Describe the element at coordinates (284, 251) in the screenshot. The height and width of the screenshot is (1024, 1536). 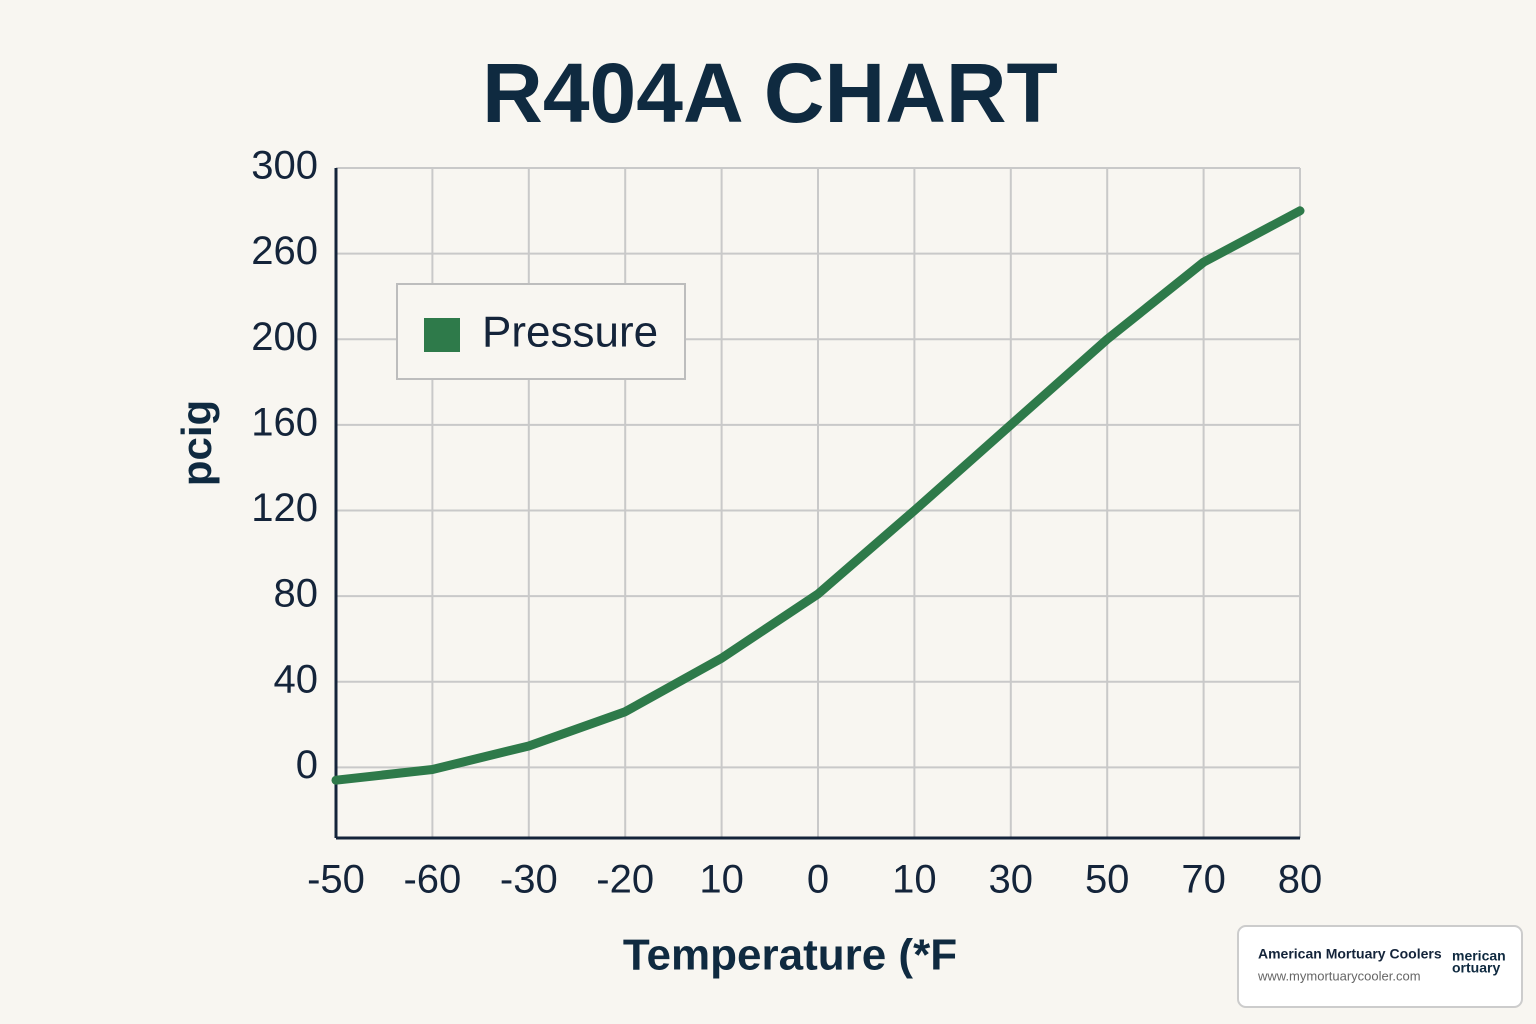
I see `y-tick-label: 260` at that location.